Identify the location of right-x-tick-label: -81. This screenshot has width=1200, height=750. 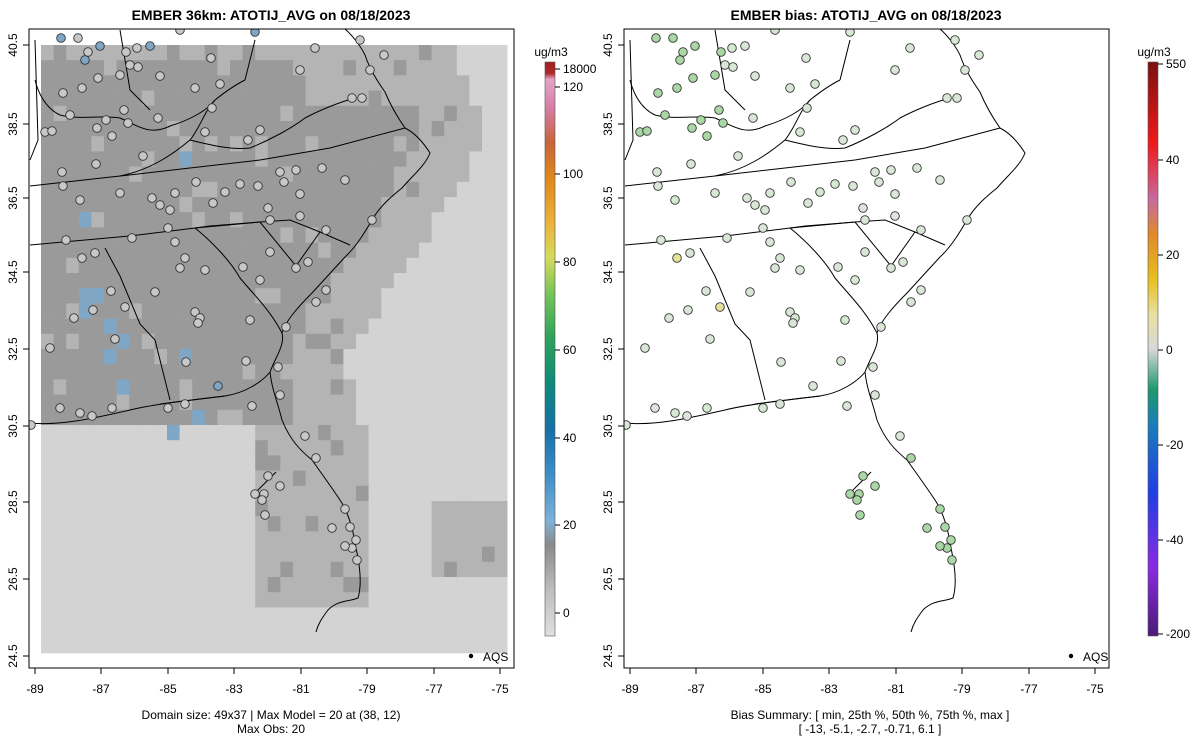
(896, 689).